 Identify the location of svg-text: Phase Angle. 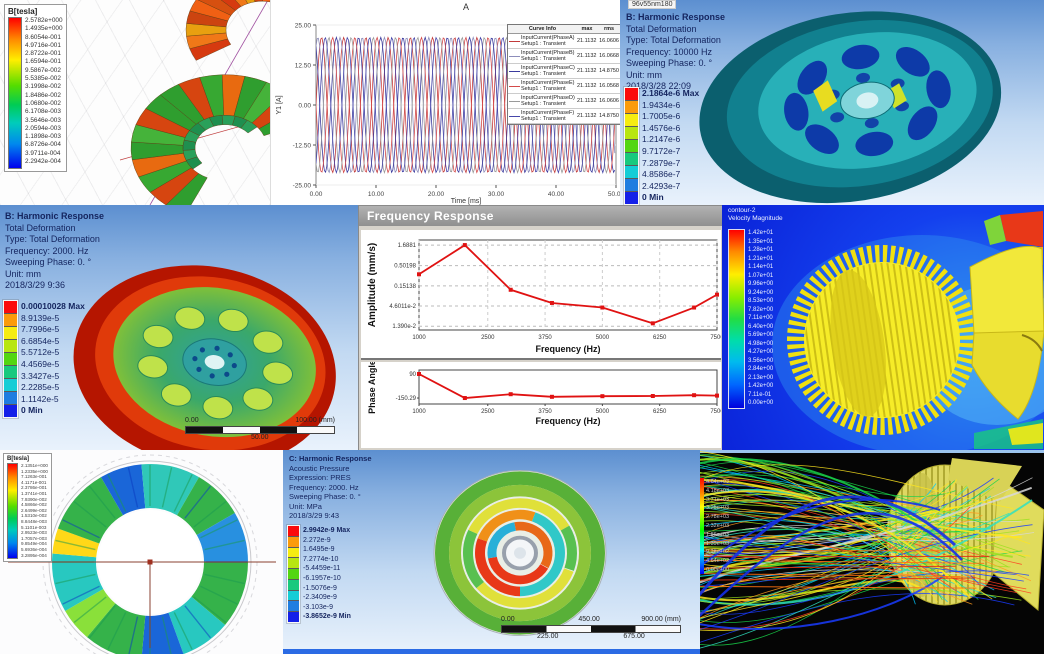
(372, 388).